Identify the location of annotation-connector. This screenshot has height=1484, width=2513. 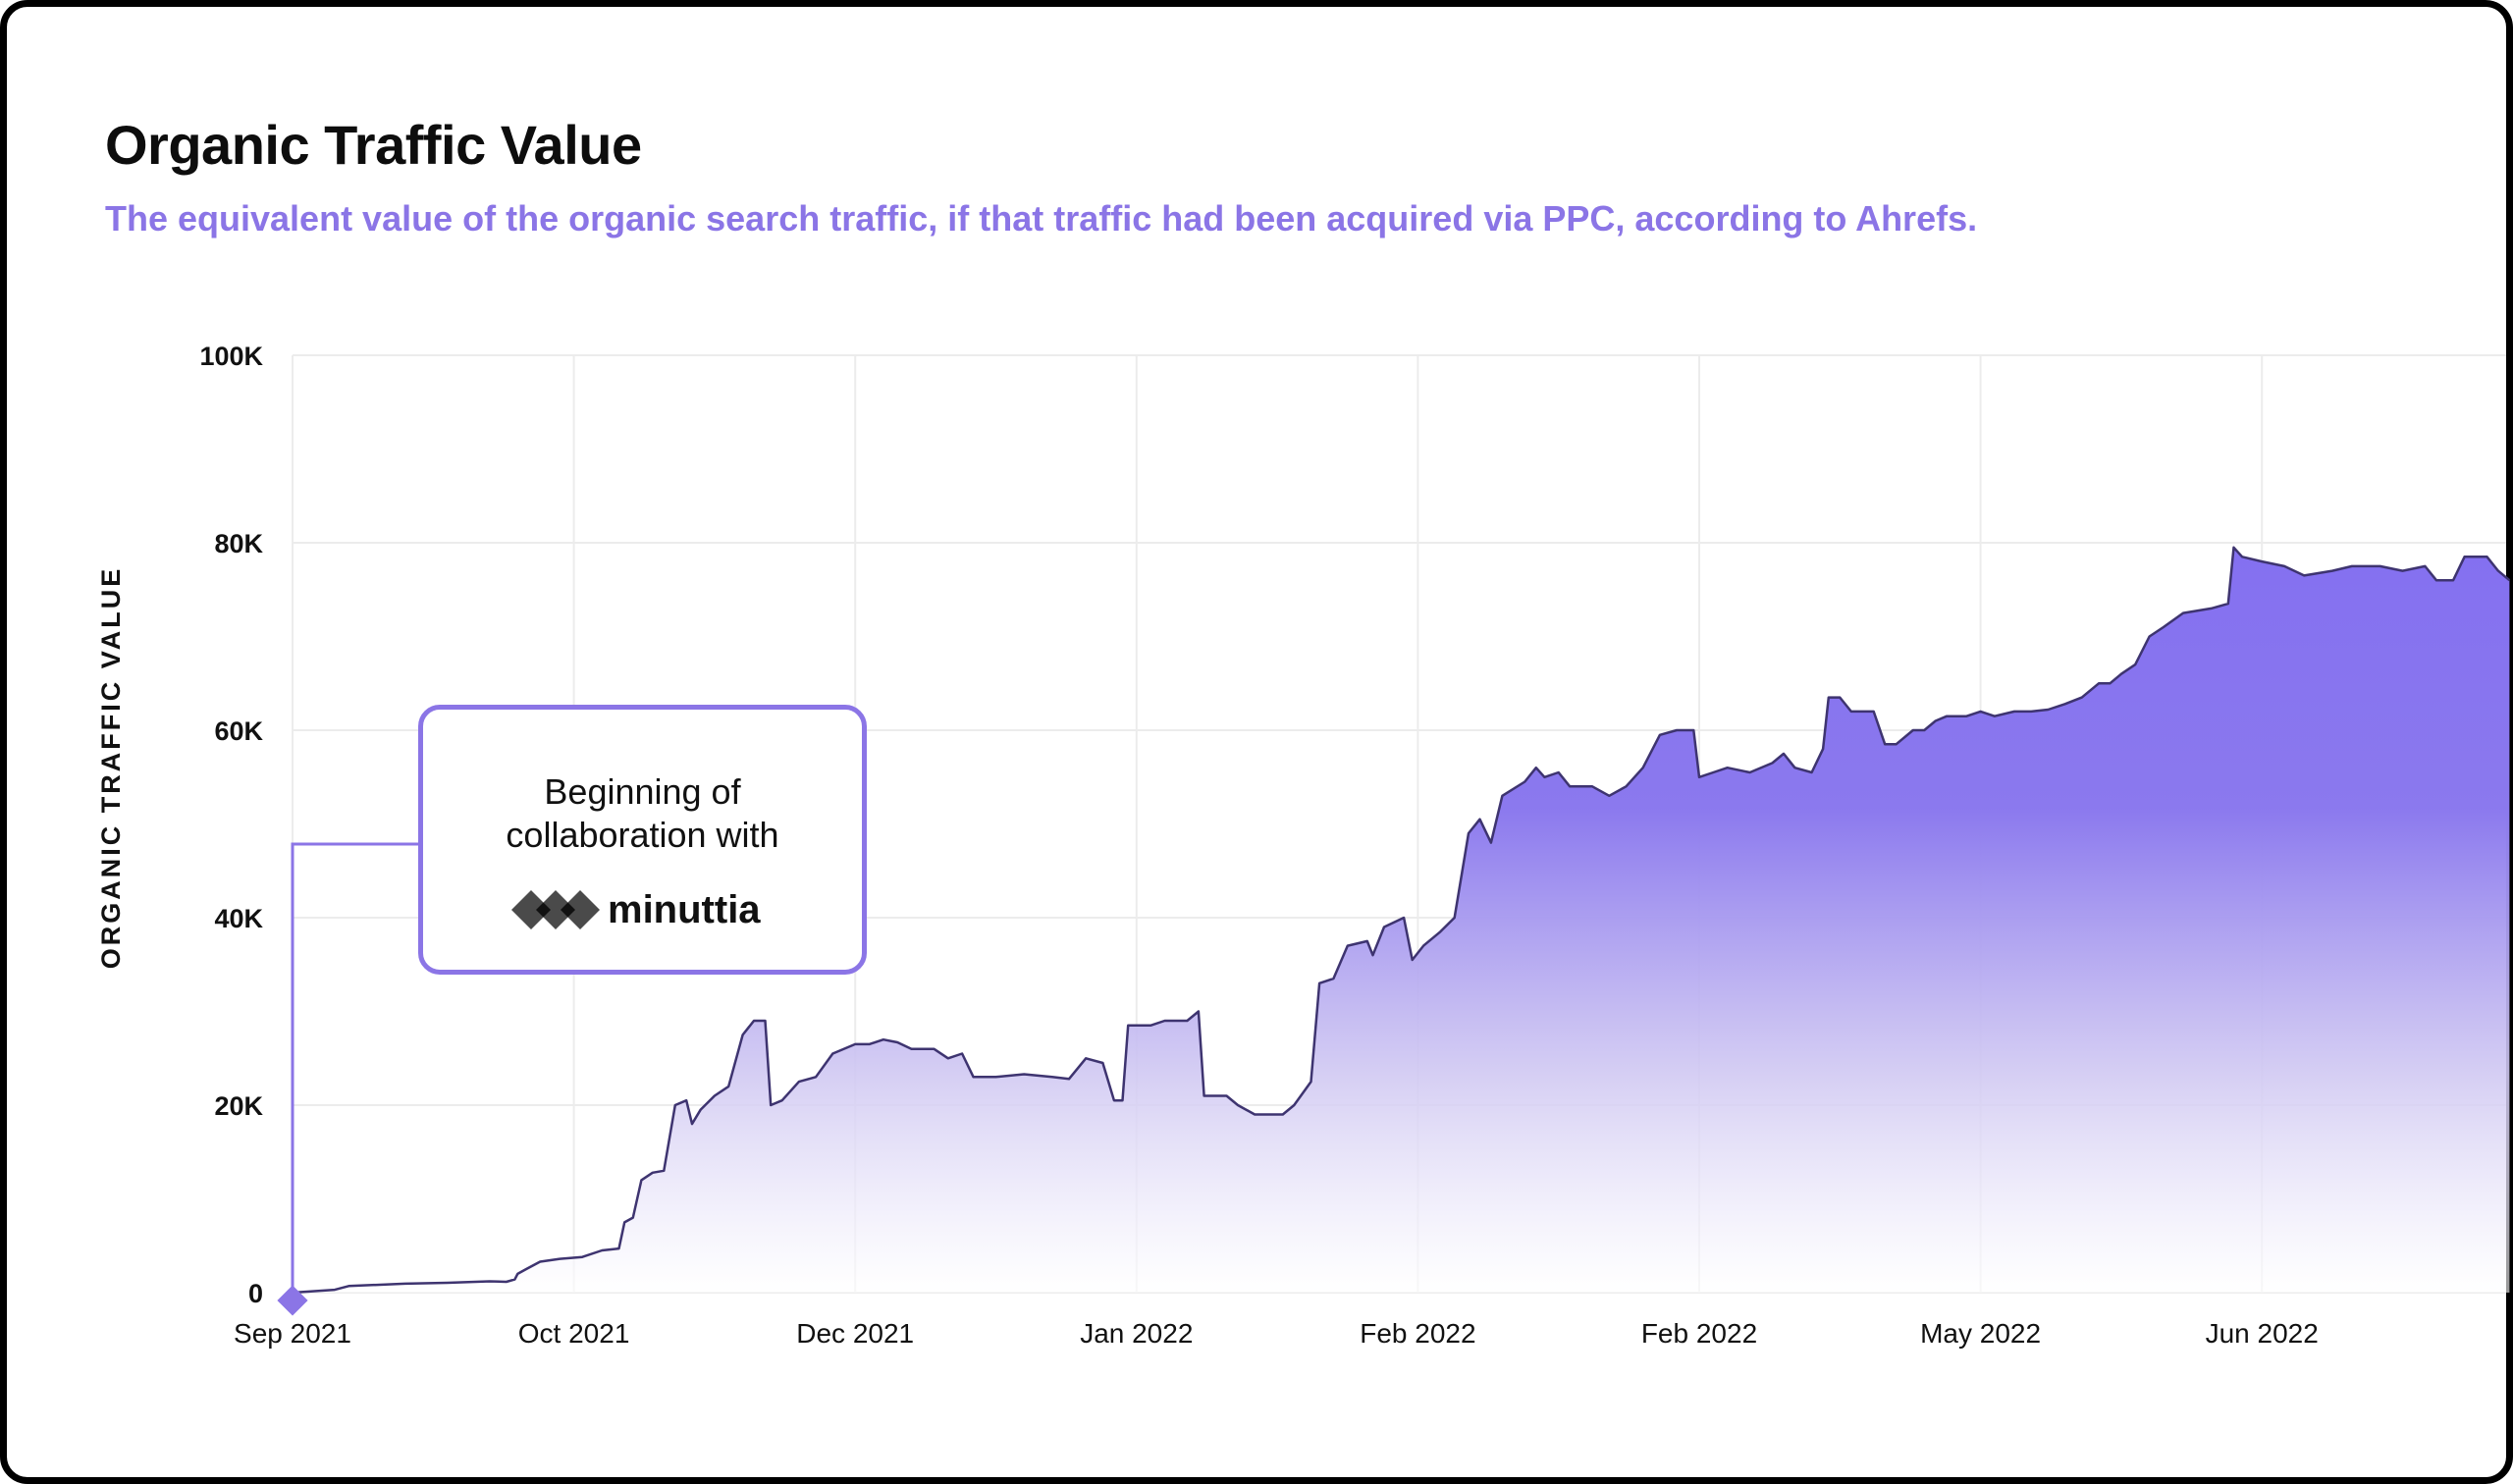
(355, 1065).